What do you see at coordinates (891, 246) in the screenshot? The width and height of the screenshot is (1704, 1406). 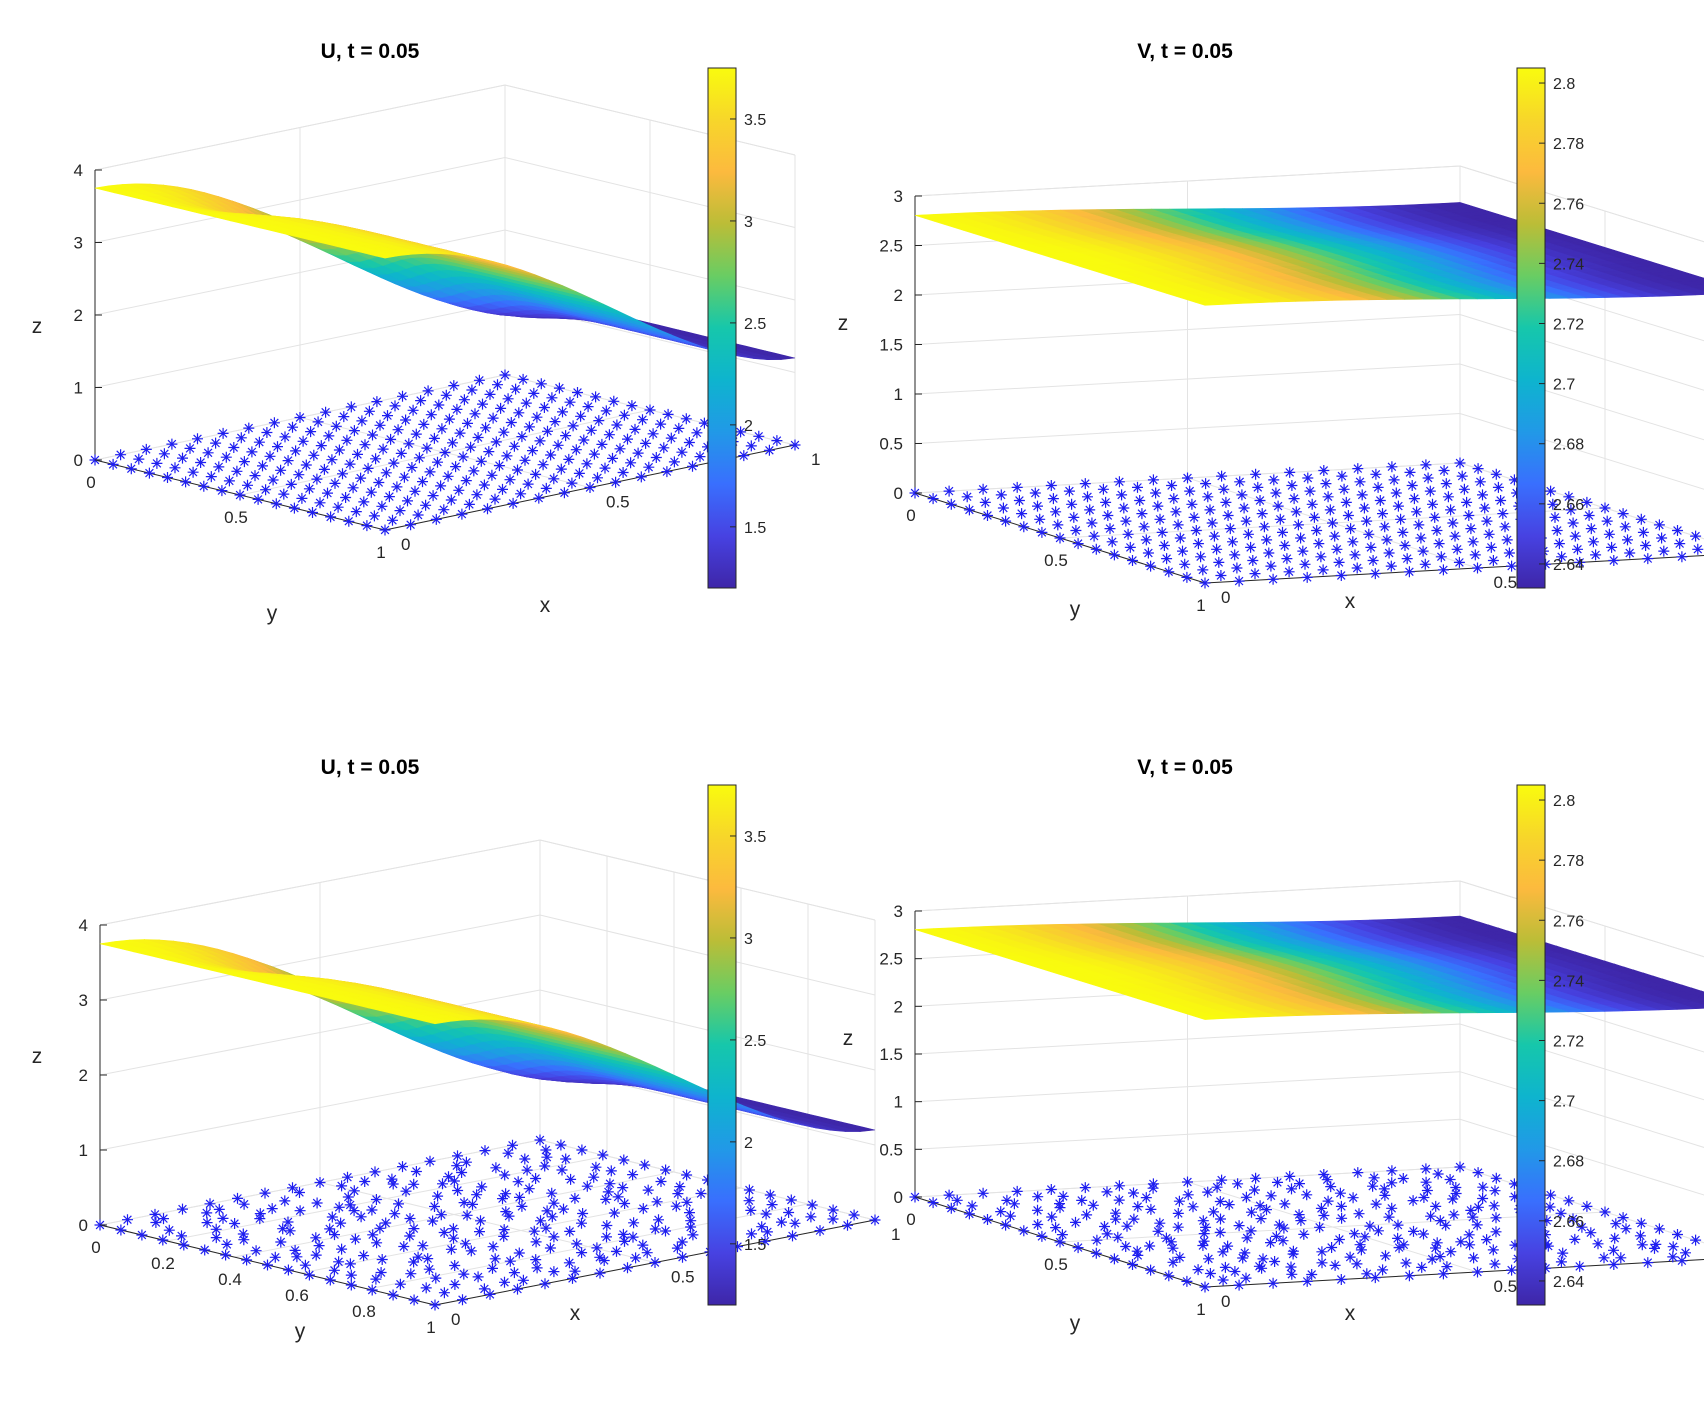 I see `z-tick-label: 2.5` at bounding box center [891, 246].